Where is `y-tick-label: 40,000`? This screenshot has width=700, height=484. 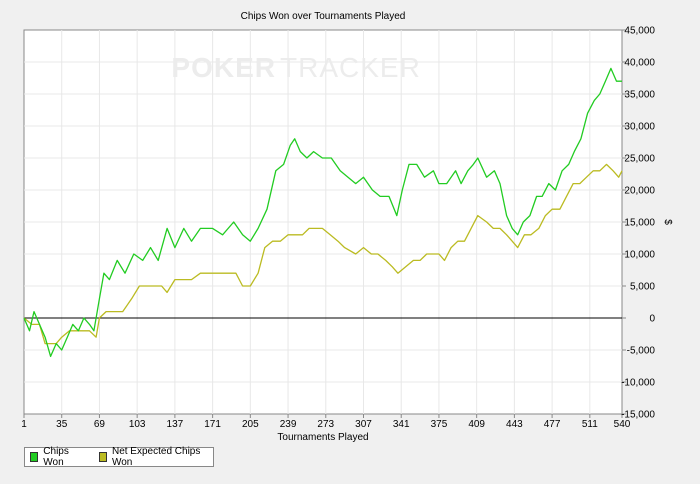
y-tick-label: 40,000 is located at coordinates (639, 63).